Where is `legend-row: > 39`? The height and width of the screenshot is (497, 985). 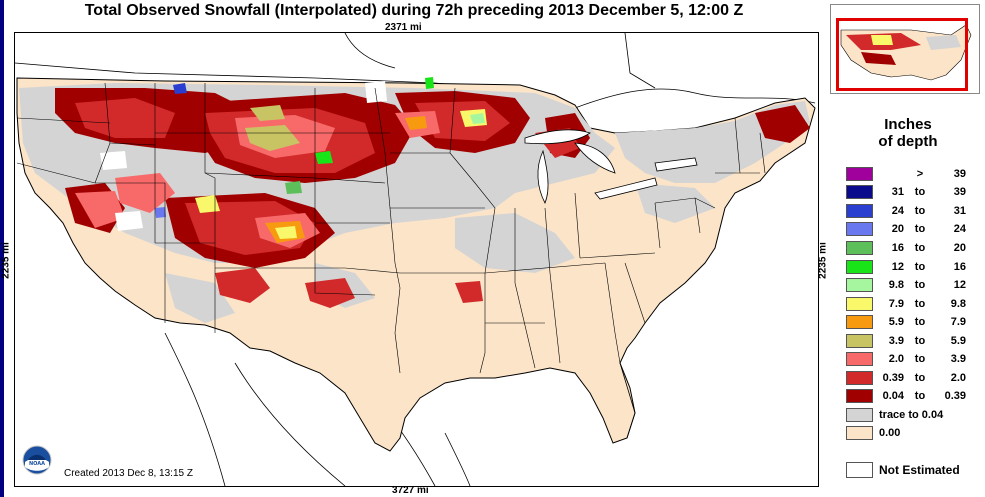
legend-row: > 39 is located at coordinates (911, 174).